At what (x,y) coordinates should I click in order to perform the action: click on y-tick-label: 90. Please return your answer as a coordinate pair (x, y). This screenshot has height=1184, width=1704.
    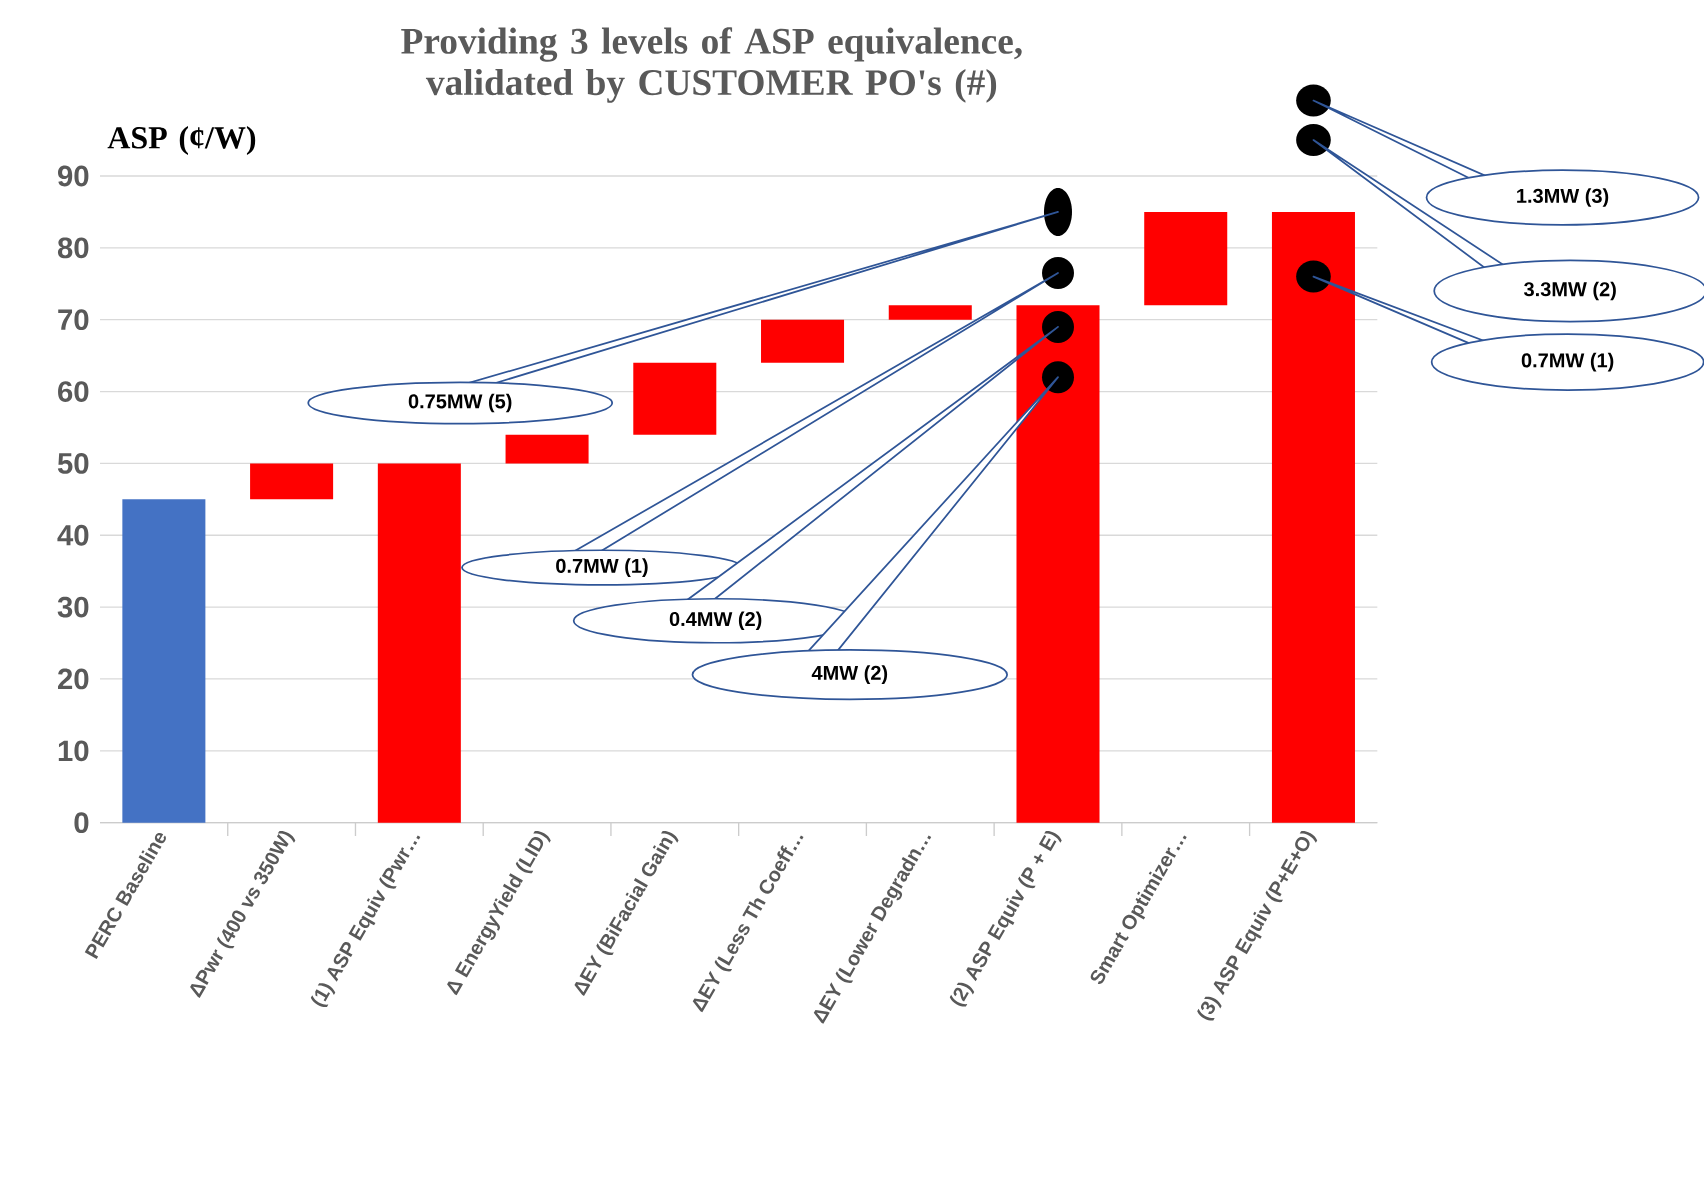
    Looking at the image, I should click on (73, 176).